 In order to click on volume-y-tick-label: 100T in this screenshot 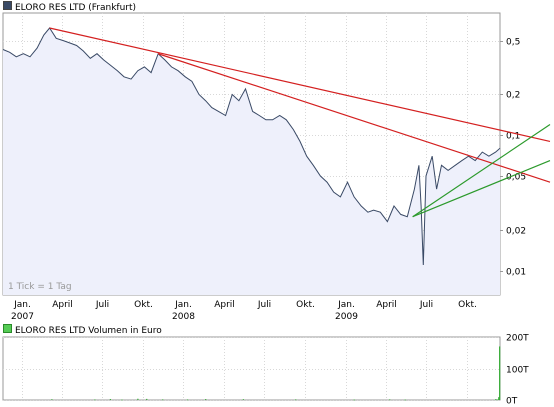, I will do `click(517, 371)`.